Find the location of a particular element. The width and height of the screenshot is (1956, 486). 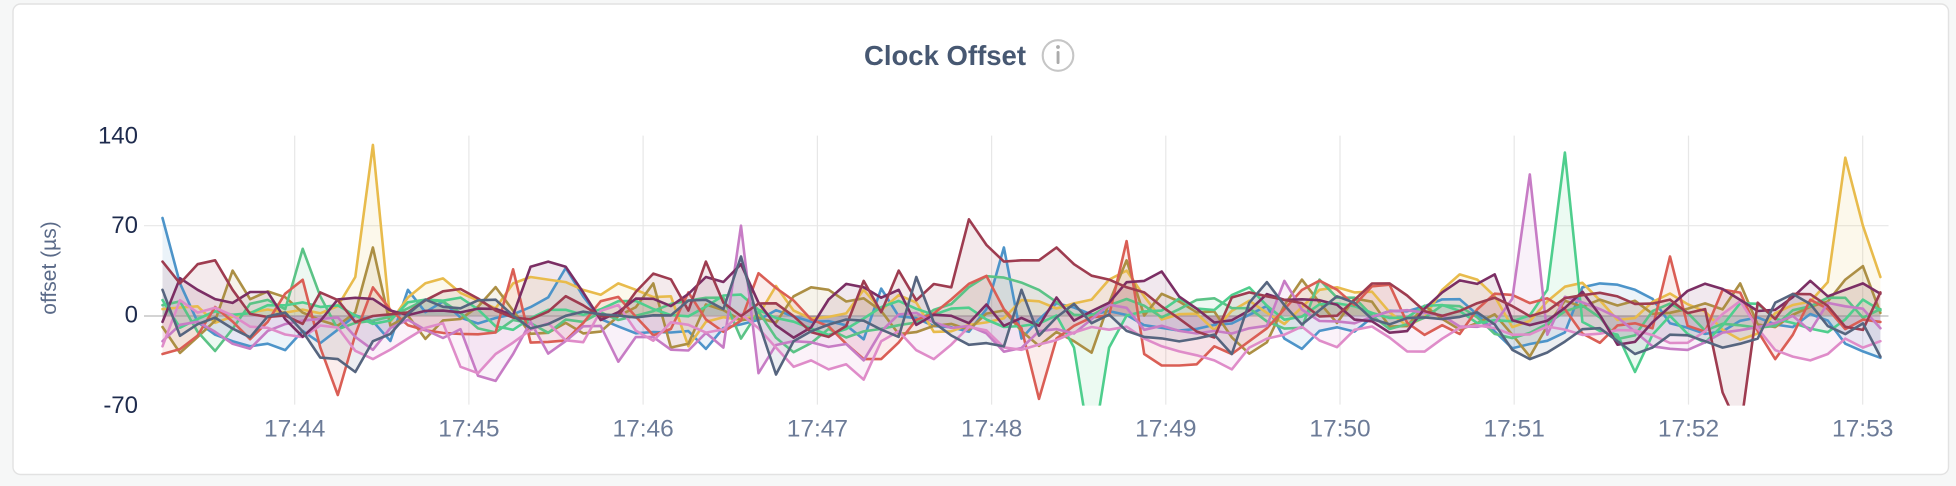

svg-text: 17:45 is located at coordinates (468, 429).